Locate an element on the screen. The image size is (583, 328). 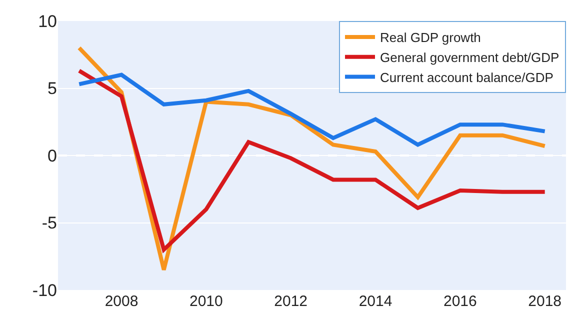
legend-label: Current account balance/GDP is located at coordinates (467, 77).